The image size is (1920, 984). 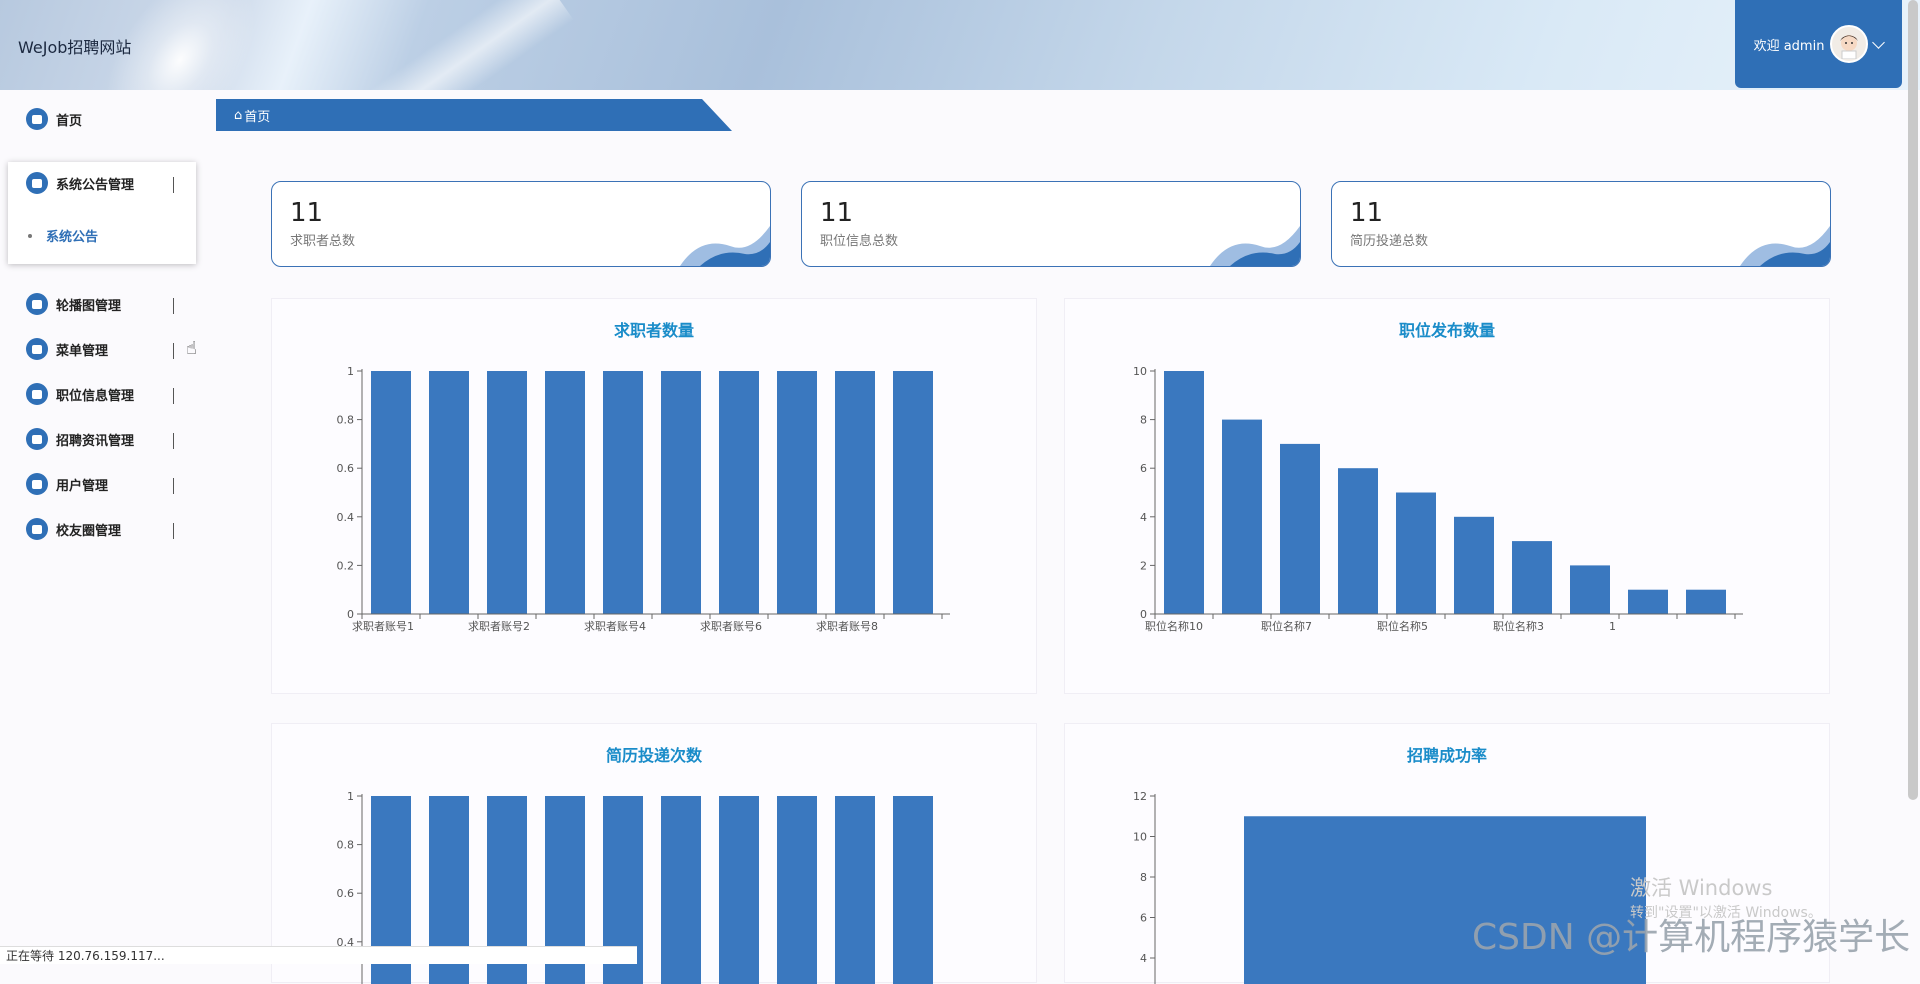 I want to click on sidebar-item-menu: 菜单管理, so click(x=106, y=349).